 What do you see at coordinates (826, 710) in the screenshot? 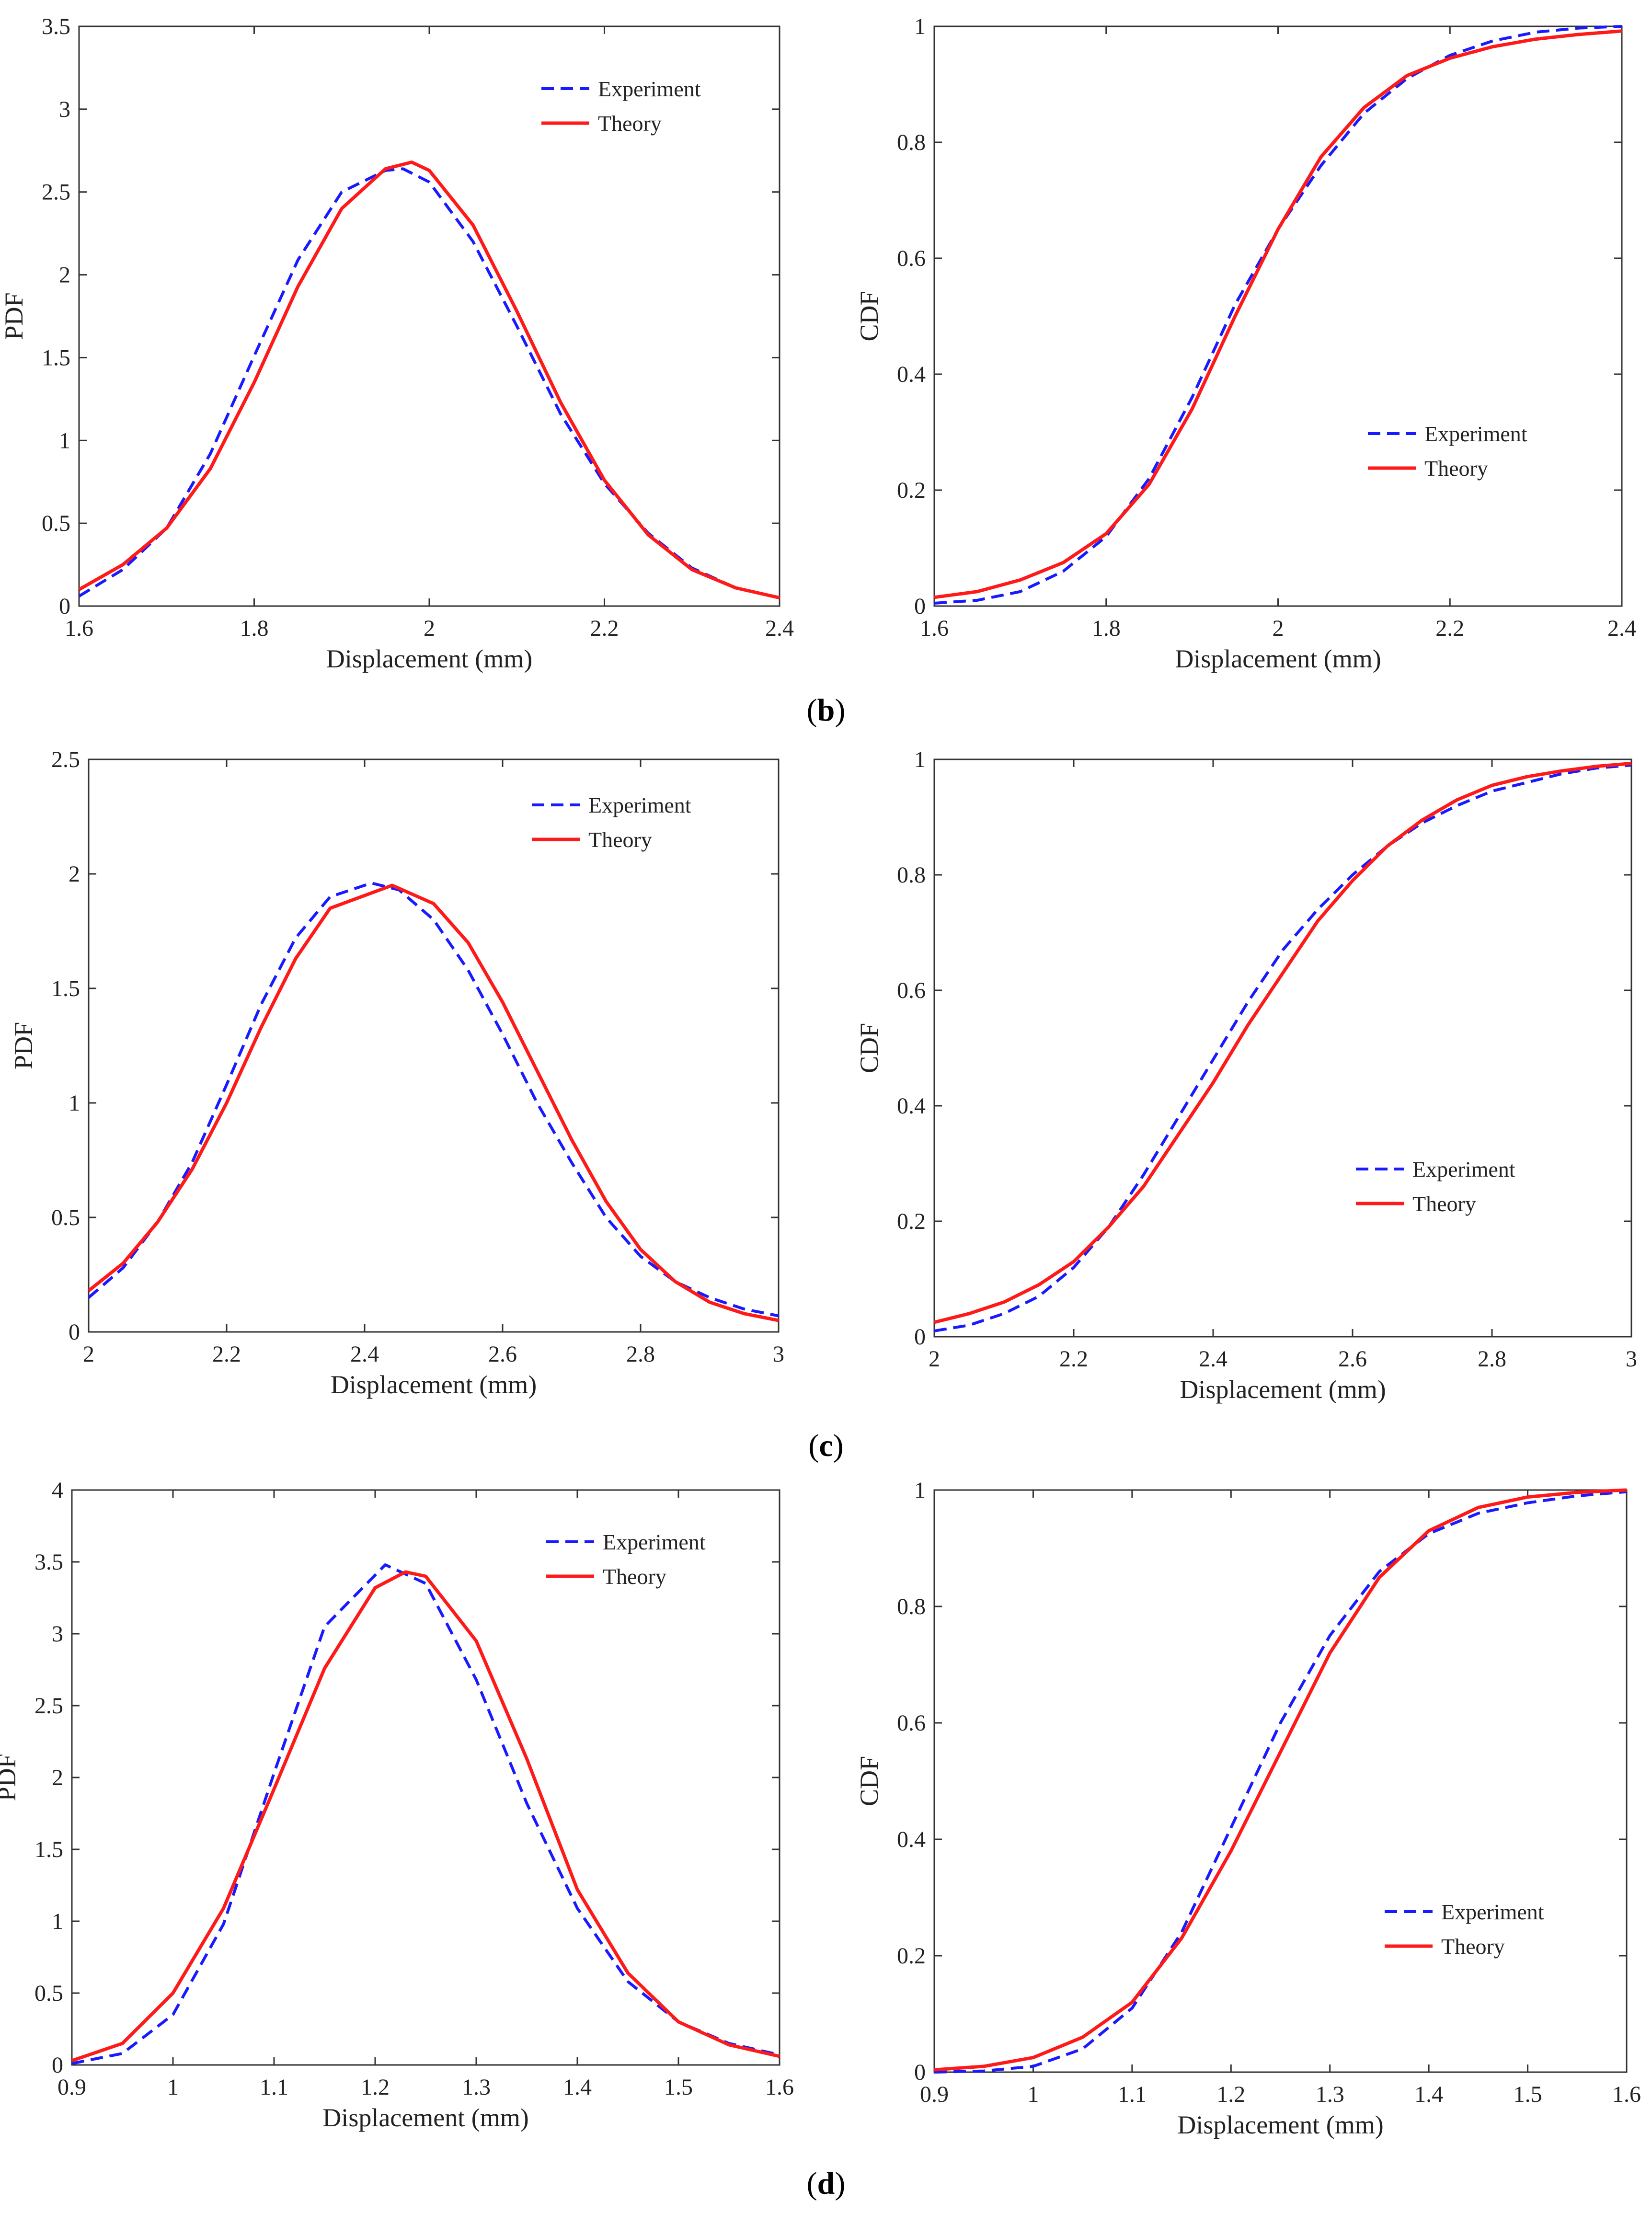
I see `panel-label-b: (b)` at bounding box center [826, 710].